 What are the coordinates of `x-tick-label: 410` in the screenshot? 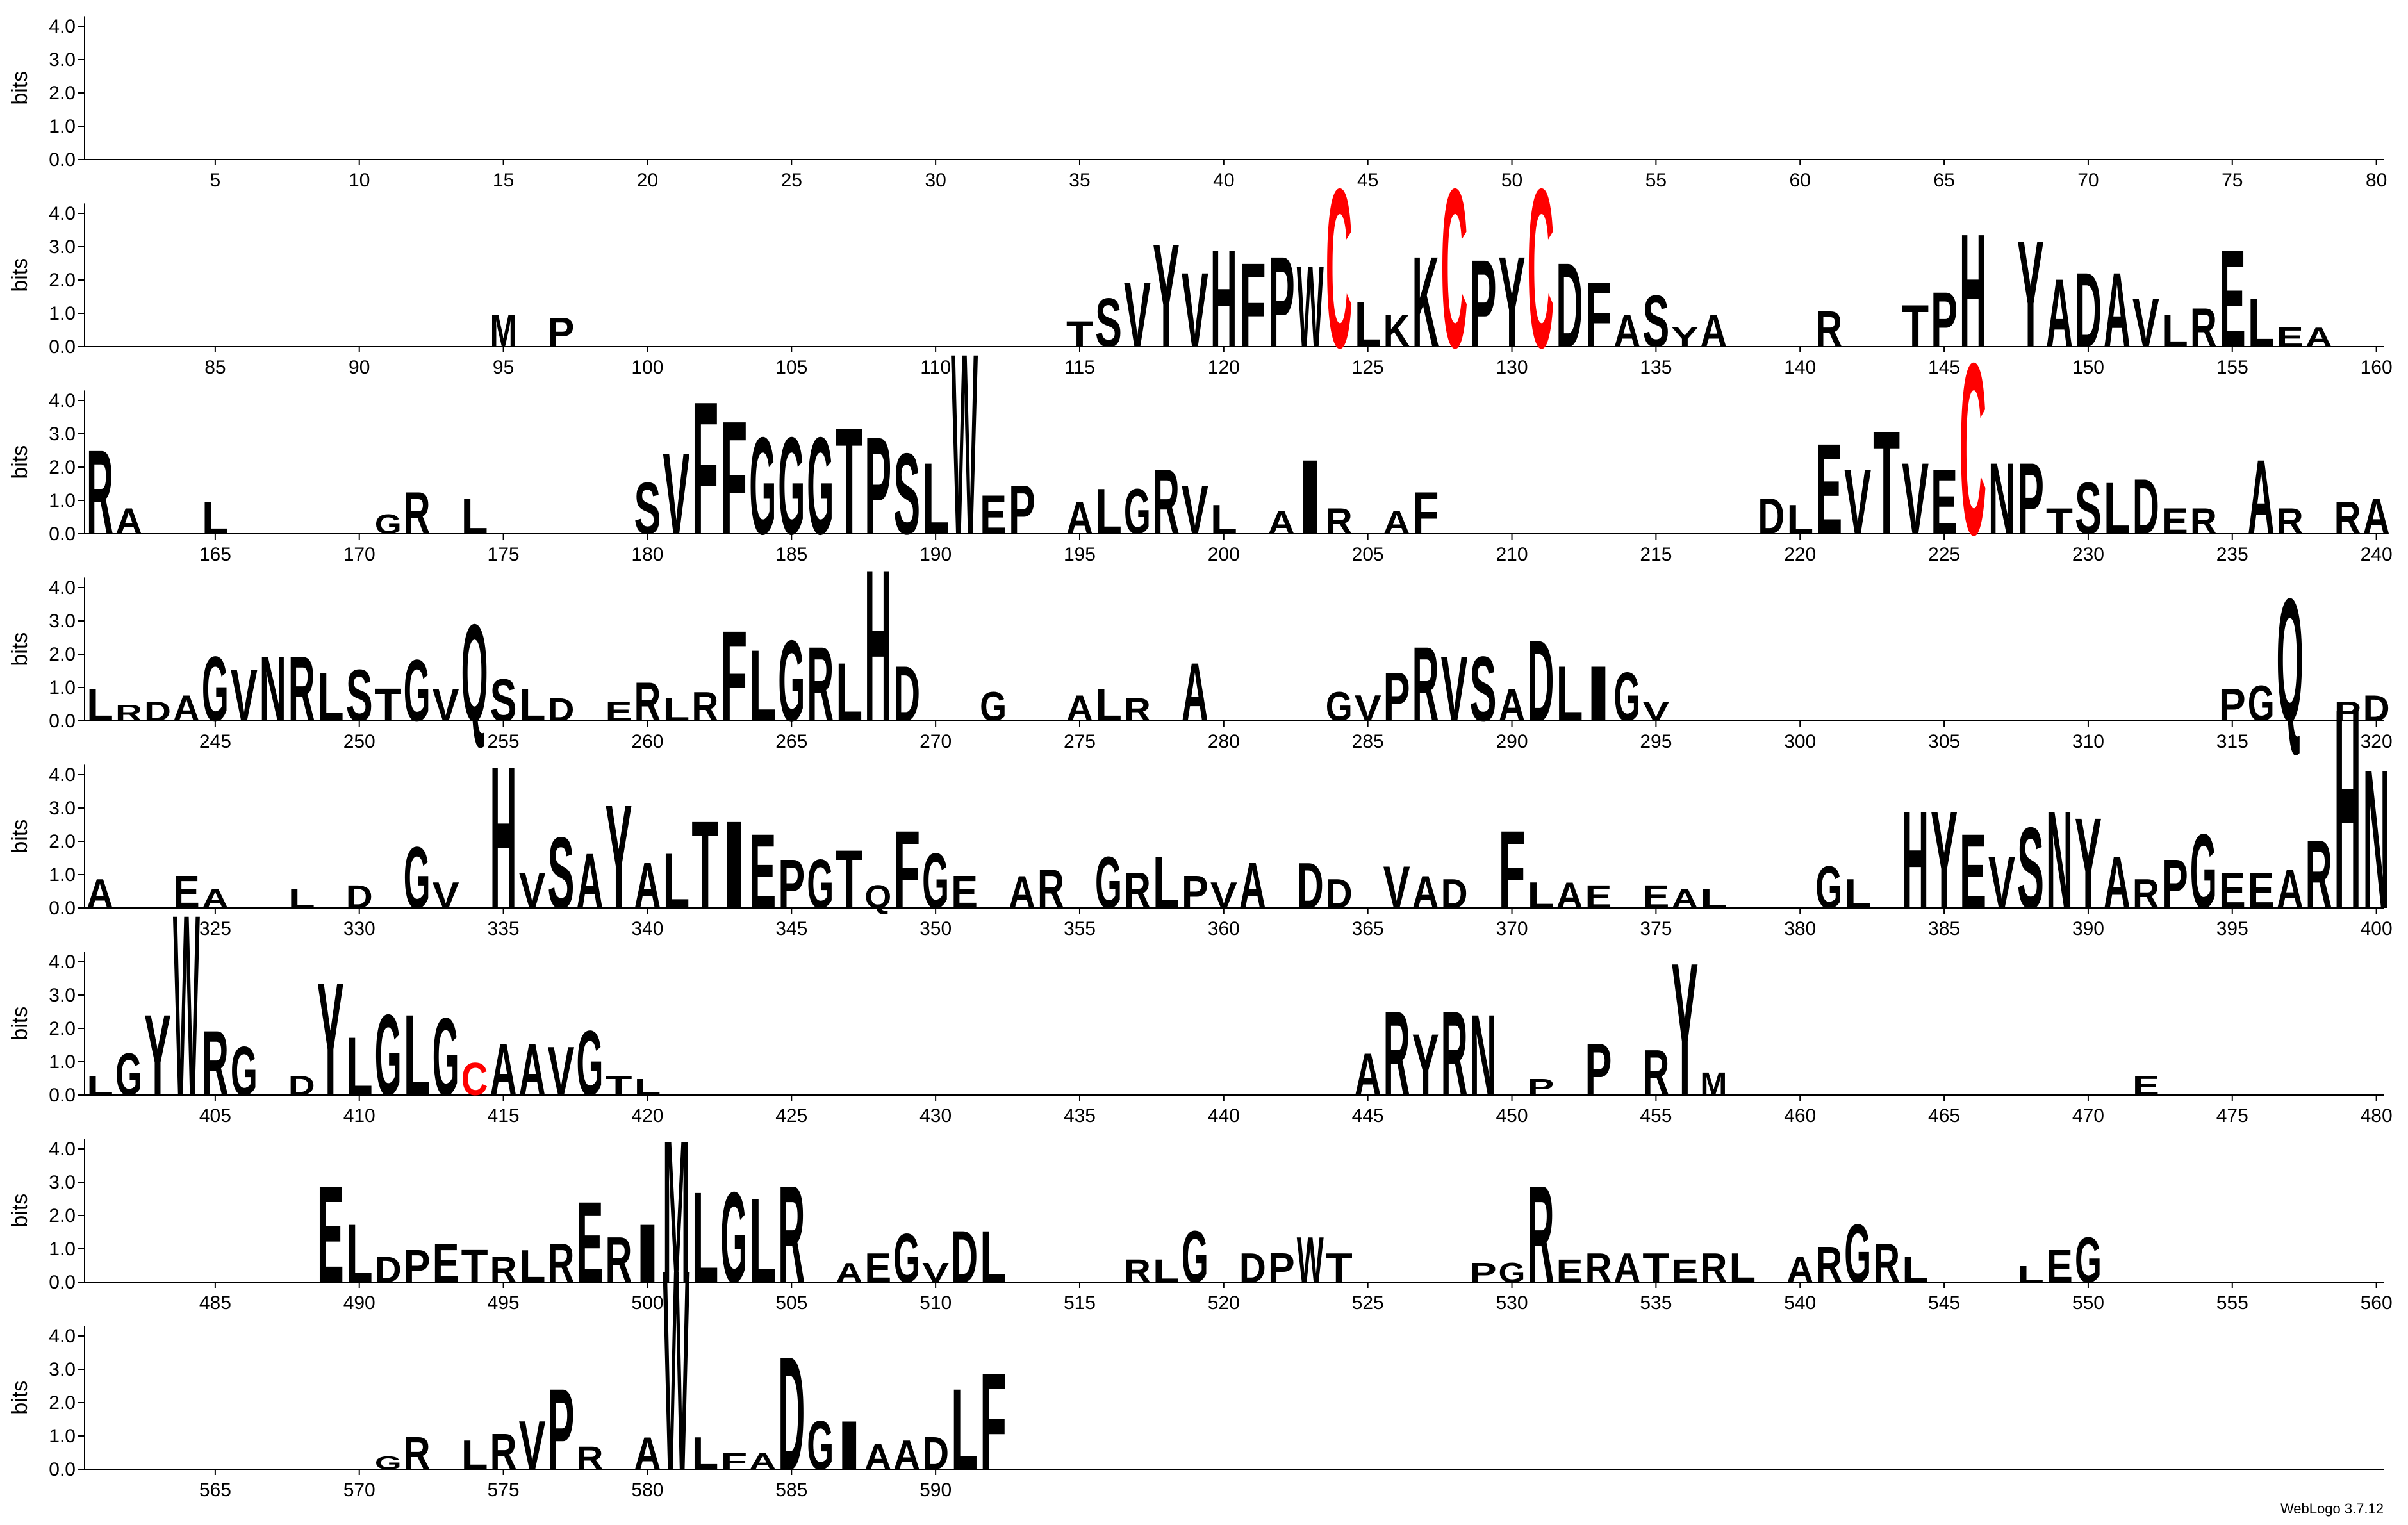 It's located at (359, 1115).